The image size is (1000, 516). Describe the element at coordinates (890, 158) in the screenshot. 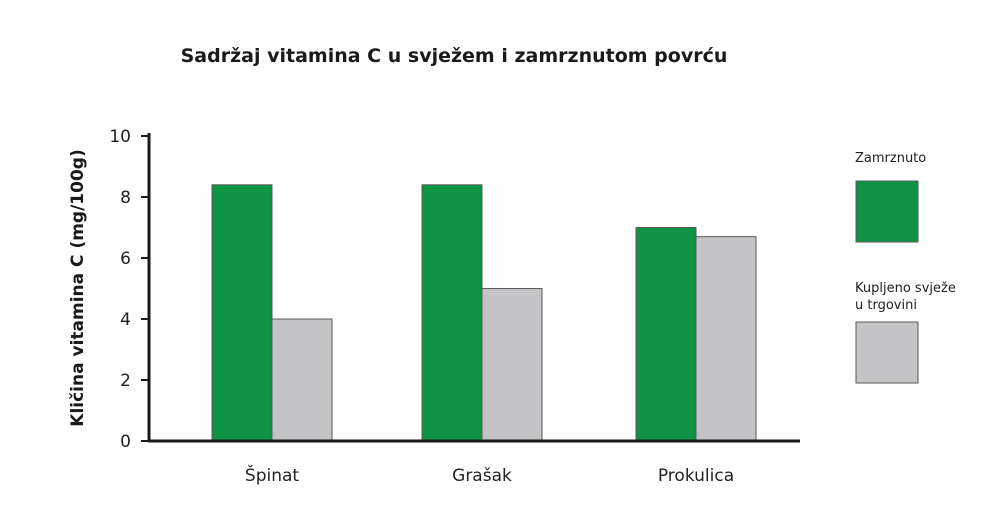

I see `legend-label: Zamrznuto` at that location.